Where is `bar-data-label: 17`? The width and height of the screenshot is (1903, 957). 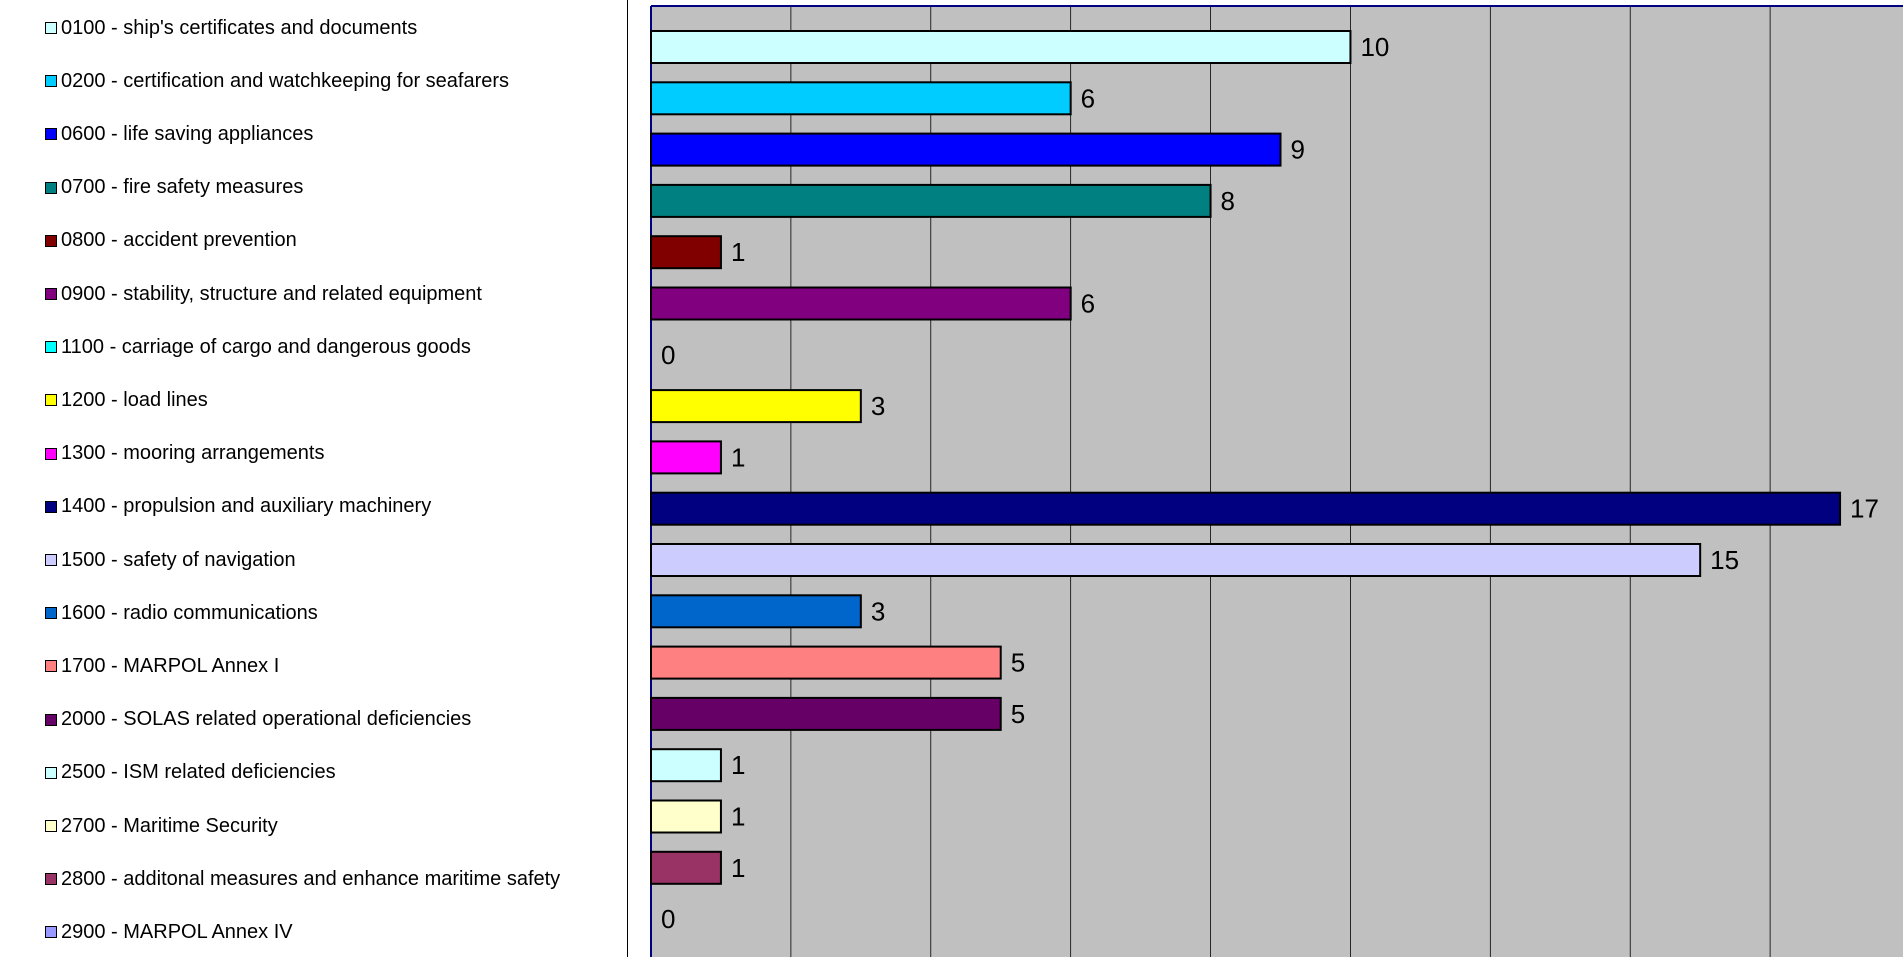
bar-data-label: 17 is located at coordinates (1864, 509).